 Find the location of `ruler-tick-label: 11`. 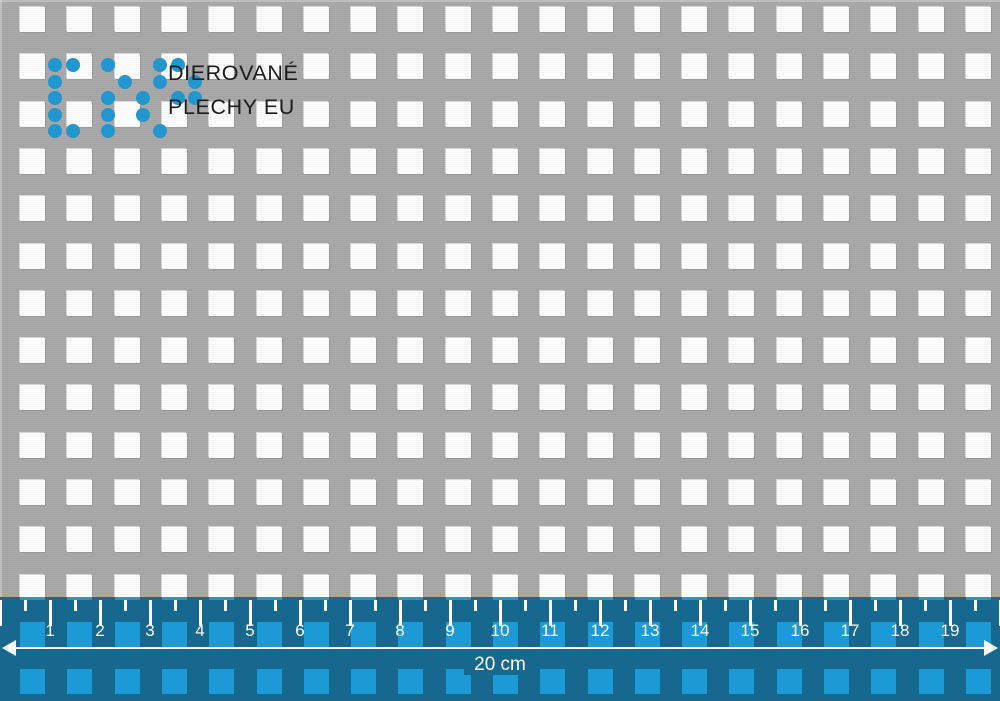

ruler-tick-label: 11 is located at coordinates (550, 630).